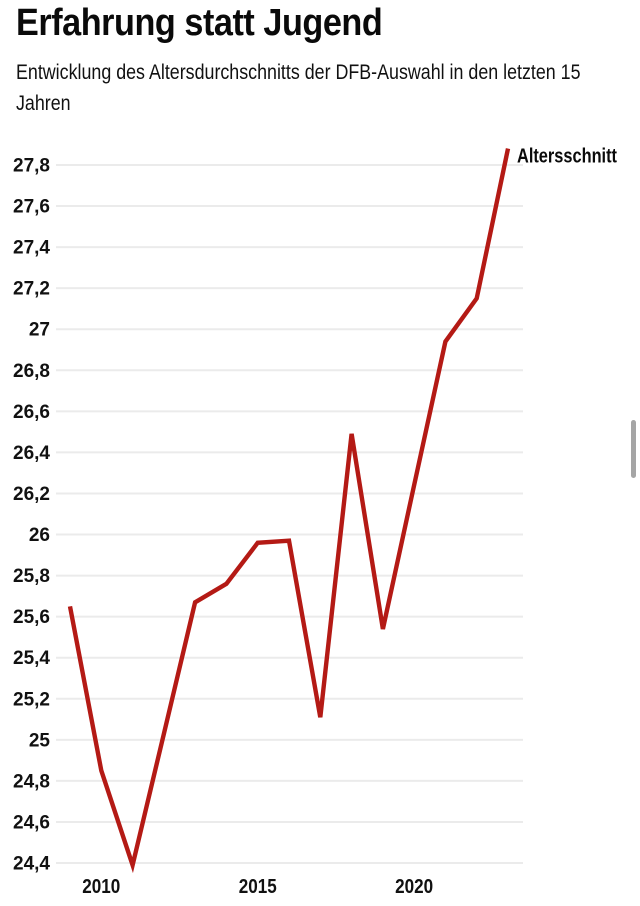 The width and height of the screenshot is (640, 906). I want to click on y-tick-label: 26,6, so click(31, 412).